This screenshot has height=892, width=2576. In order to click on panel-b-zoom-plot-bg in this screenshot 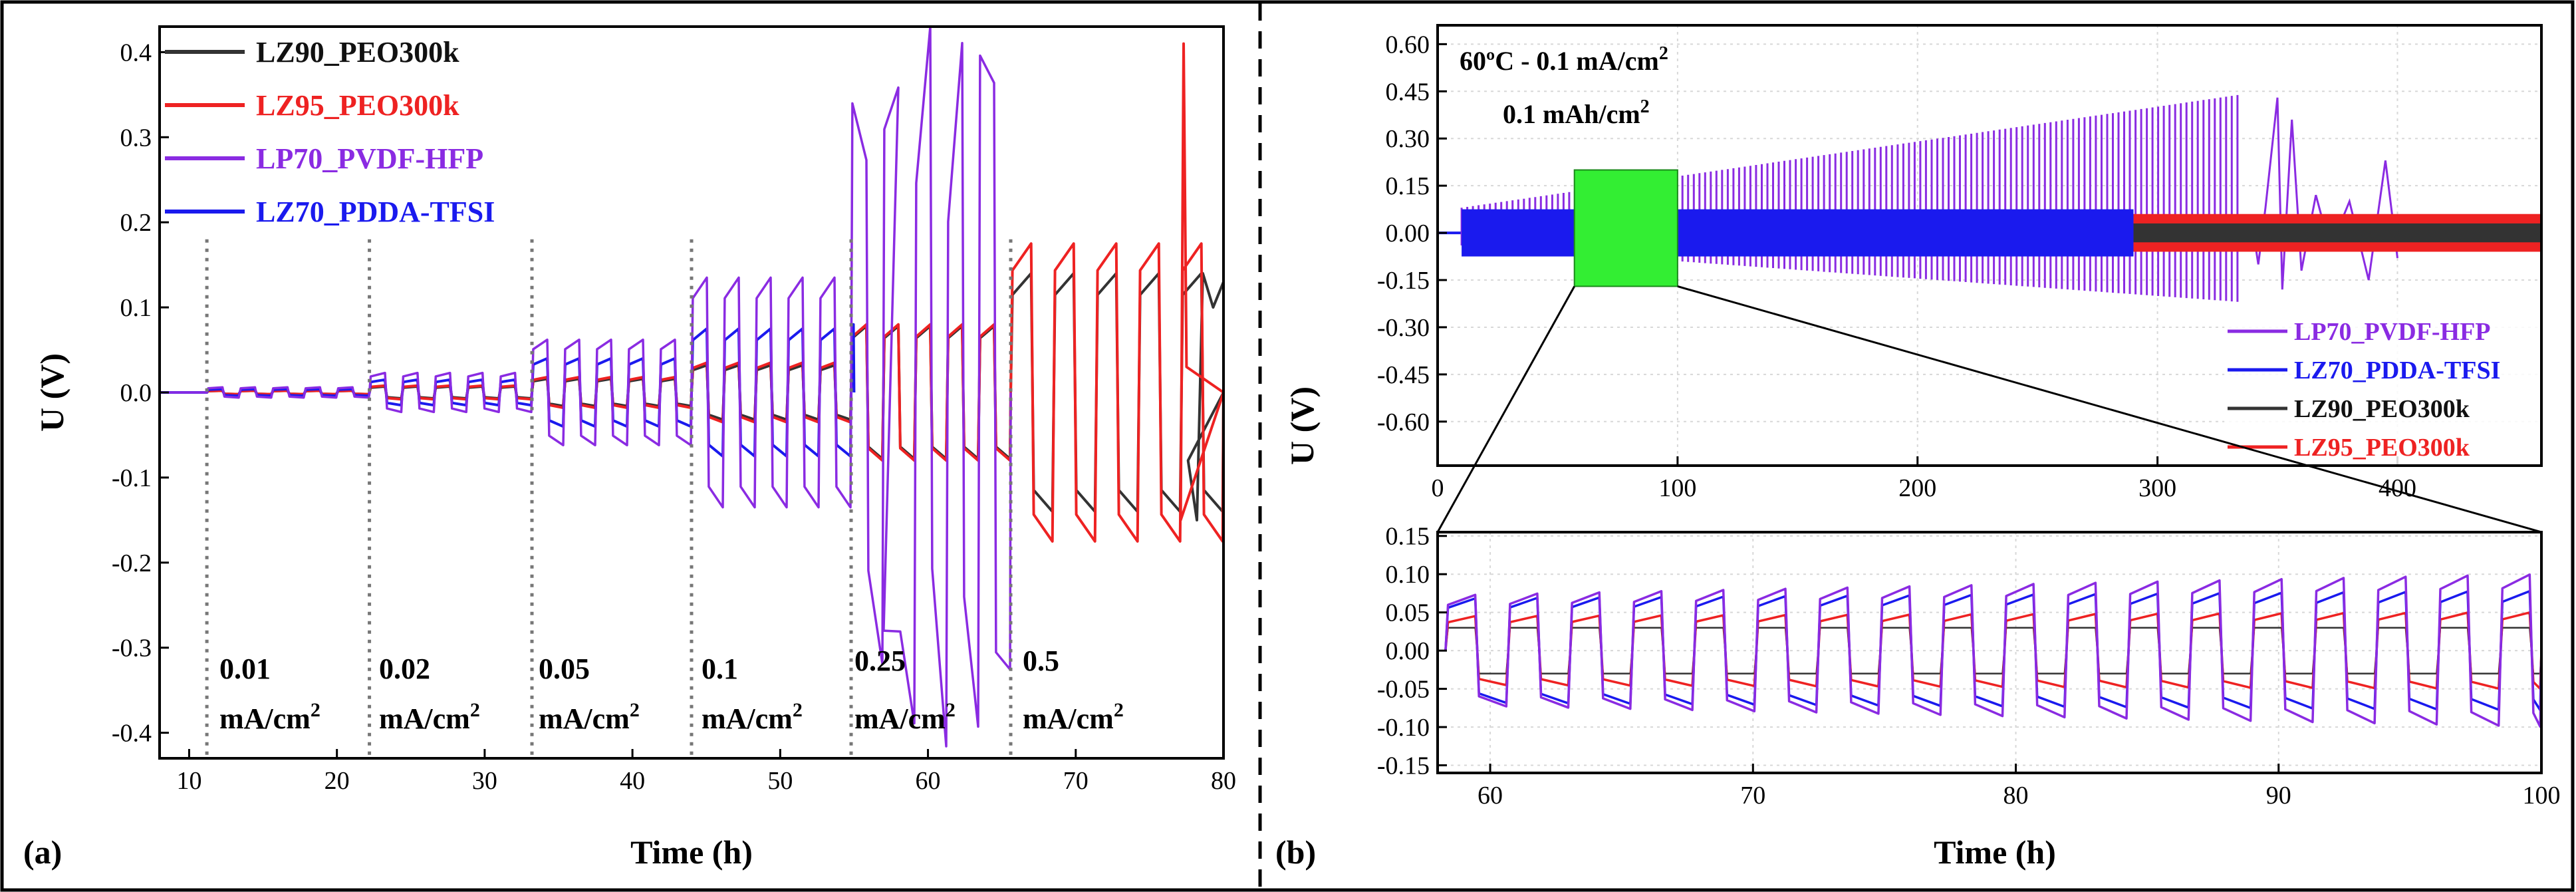, I will do `click(1989, 652)`.